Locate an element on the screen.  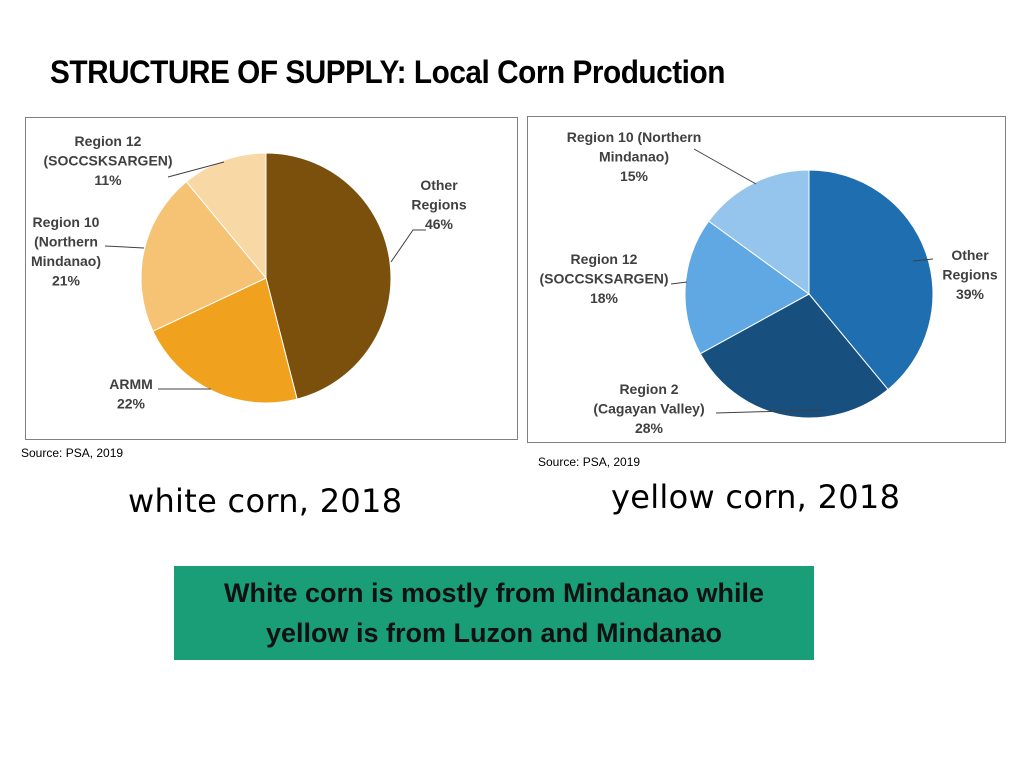
white-corn-slice-other-regions is located at coordinates (328, 276).